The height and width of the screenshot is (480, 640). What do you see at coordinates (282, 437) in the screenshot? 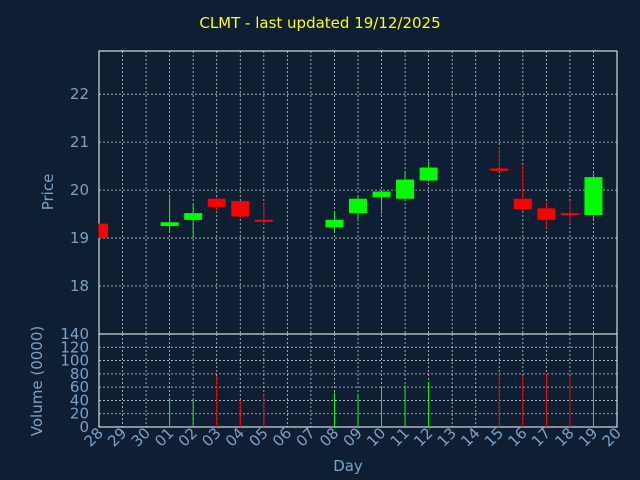
I see `x-tick-label: 06` at bounding box center [282, 437].